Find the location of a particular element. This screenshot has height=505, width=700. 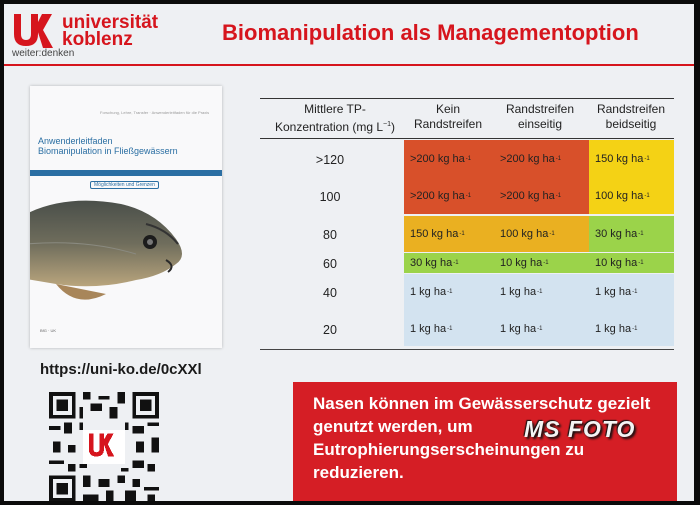

cover-band is located at coordinates (126, 173).